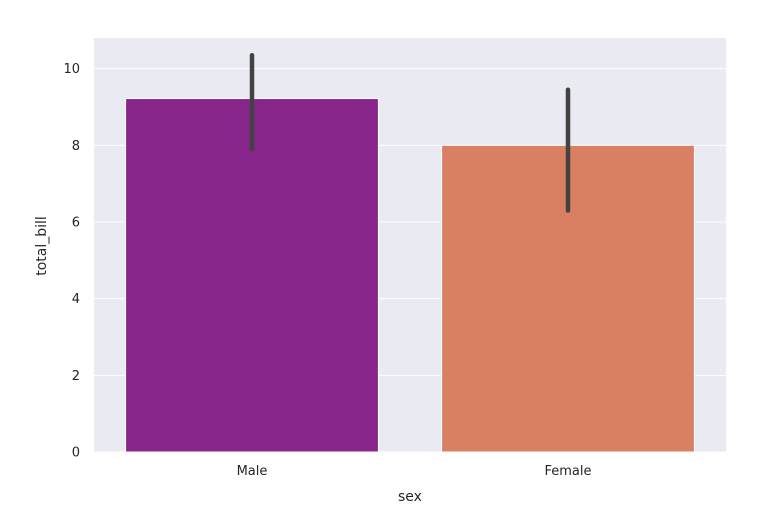 The image size is (782, 514). I want to click on y-tick-label: 8, so click(76, 146).